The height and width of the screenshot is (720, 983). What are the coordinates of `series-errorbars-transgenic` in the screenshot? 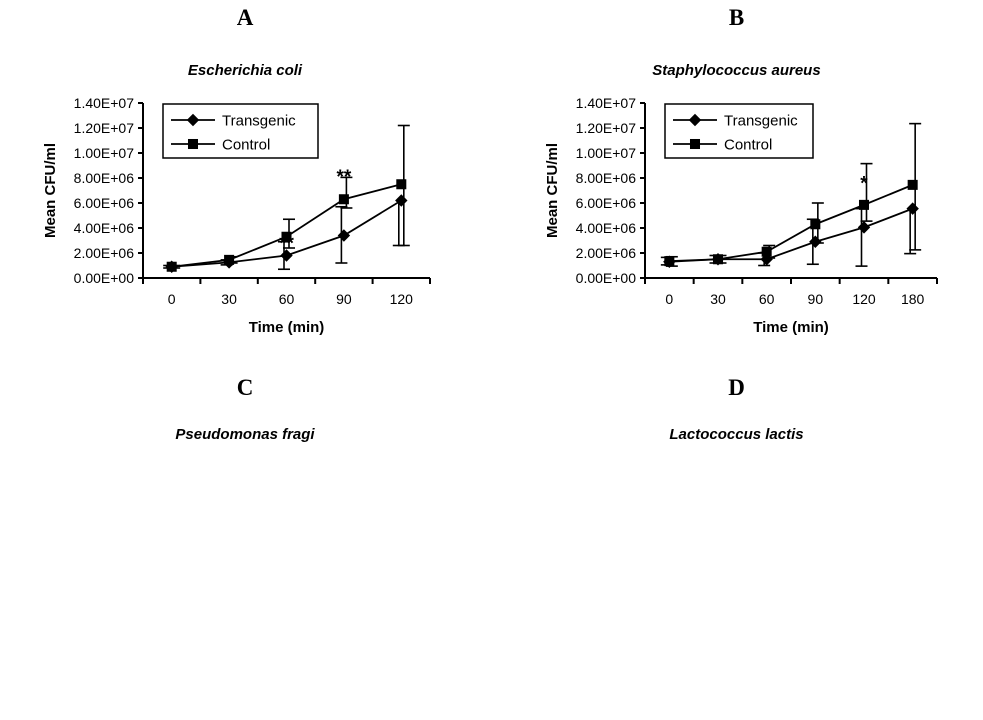 It's located at (788, 237).